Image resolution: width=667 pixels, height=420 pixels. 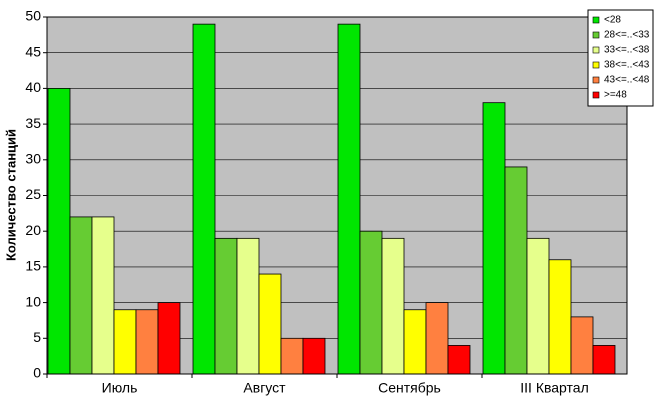 I want to click on y-tick-label: 5, so click(x=37, y=337).